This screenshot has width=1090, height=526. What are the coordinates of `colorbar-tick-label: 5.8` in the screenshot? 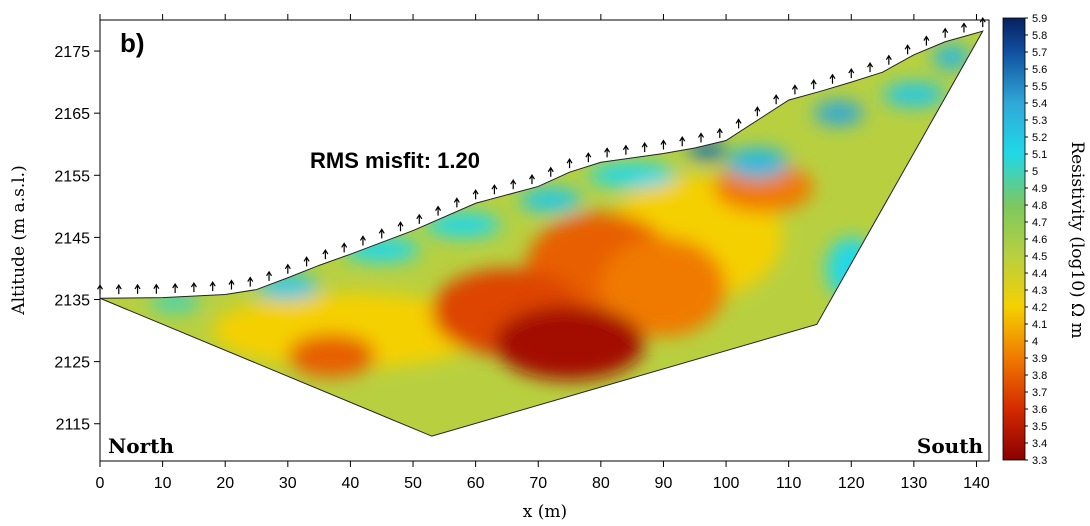 It's located at (1039, 36).